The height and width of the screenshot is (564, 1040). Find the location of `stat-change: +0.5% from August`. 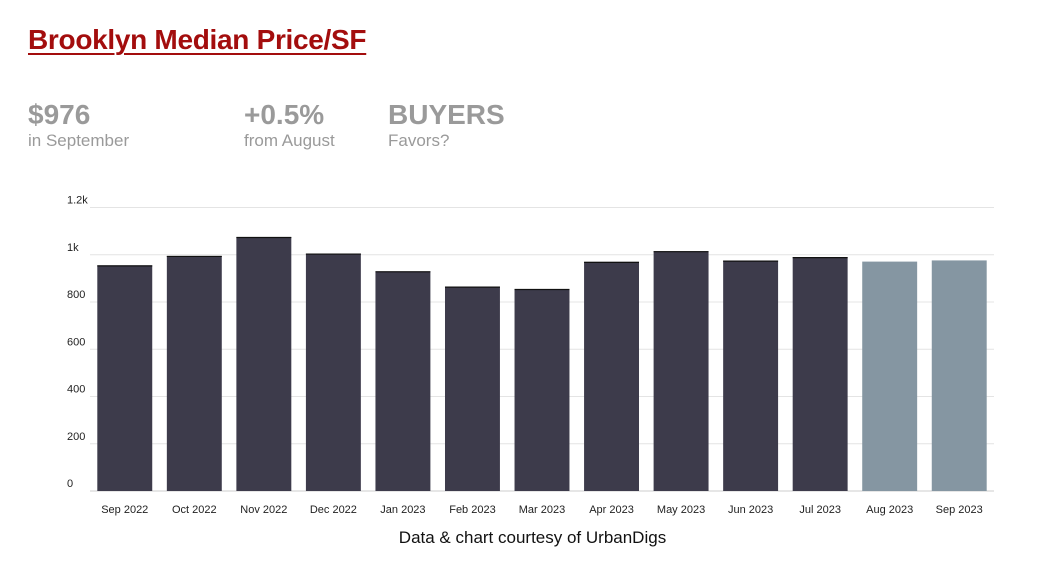

stat-change: +0.5% from August is located at coordinates (289, 126).